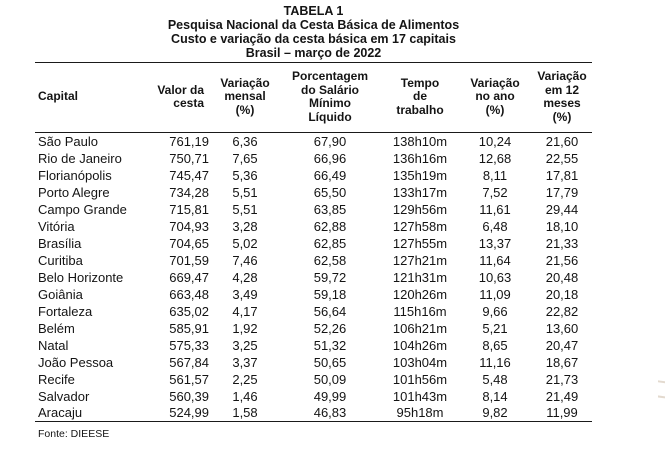 The height and width of the screenshot is (461, 665). I want to click on cell-meses: 29,44, so click(562, 209).